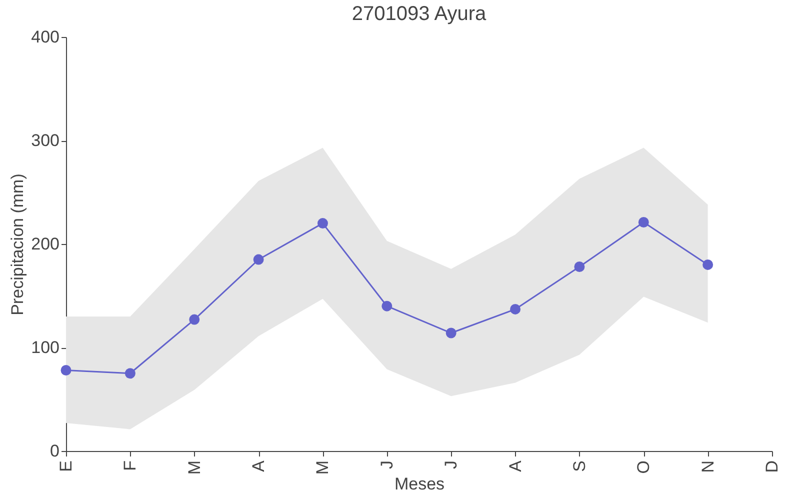  Describe the element at coordinates (45, 244) in the screenshot. I see `y-tick-label: 200` at that location.